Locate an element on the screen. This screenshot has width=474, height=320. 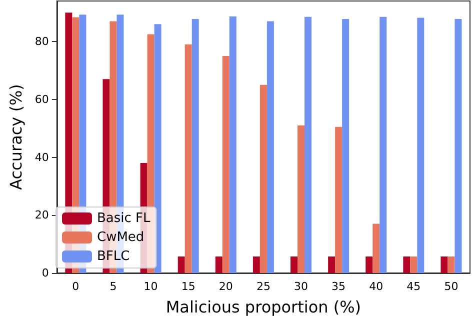
legend-label: Basic FL is located at coordinates (124, 218).